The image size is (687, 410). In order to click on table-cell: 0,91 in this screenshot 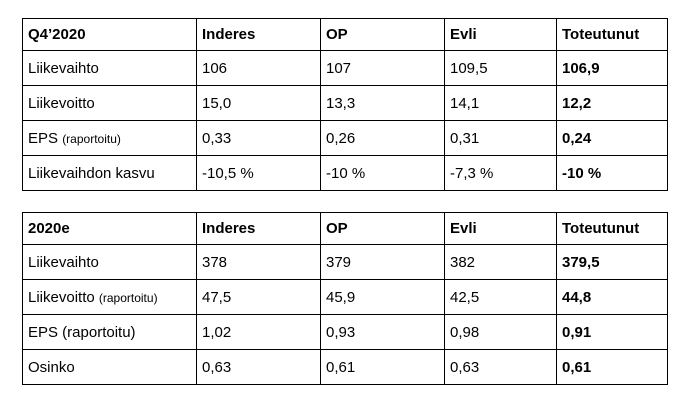, I will do `click(612, 332)`.